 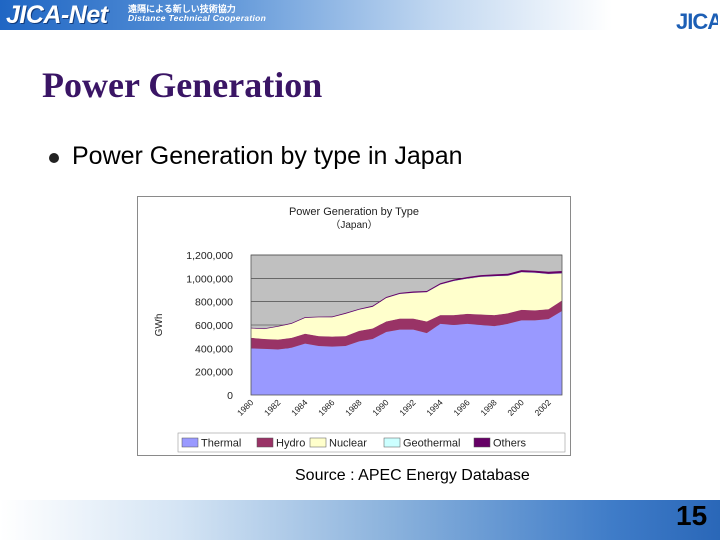 What do you see at coordinates (488, 407) in the screenshot?
I see `x-tick-label: 1998` at bounding box center [488, 407].